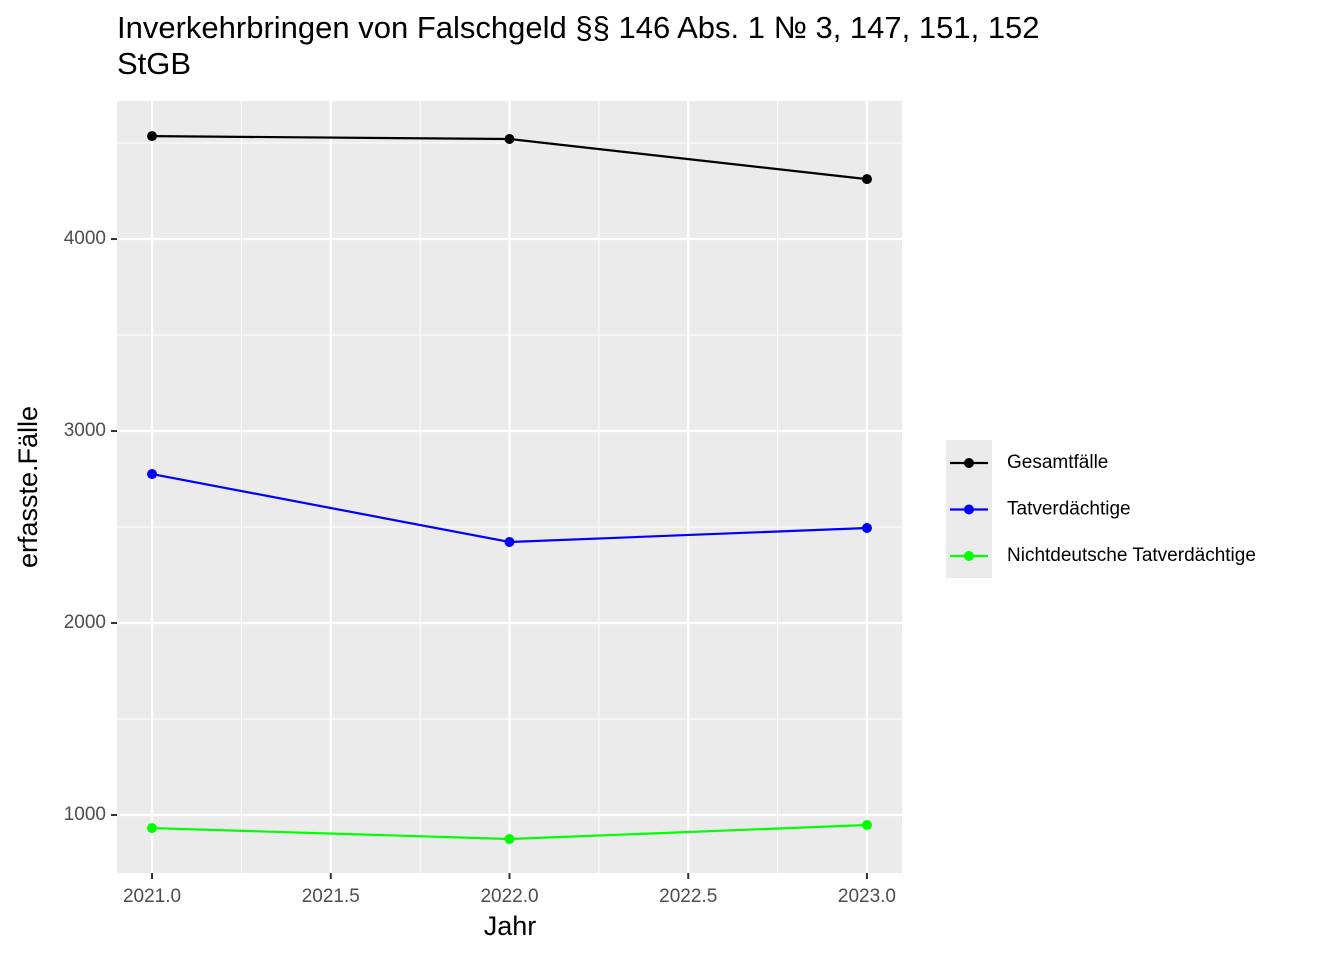 The height and width of the screenshot is (960, 1344). Describe the element at coordinates (688, 896) in the screenshot. I see `x-tick-label: 2022.5` at that location.